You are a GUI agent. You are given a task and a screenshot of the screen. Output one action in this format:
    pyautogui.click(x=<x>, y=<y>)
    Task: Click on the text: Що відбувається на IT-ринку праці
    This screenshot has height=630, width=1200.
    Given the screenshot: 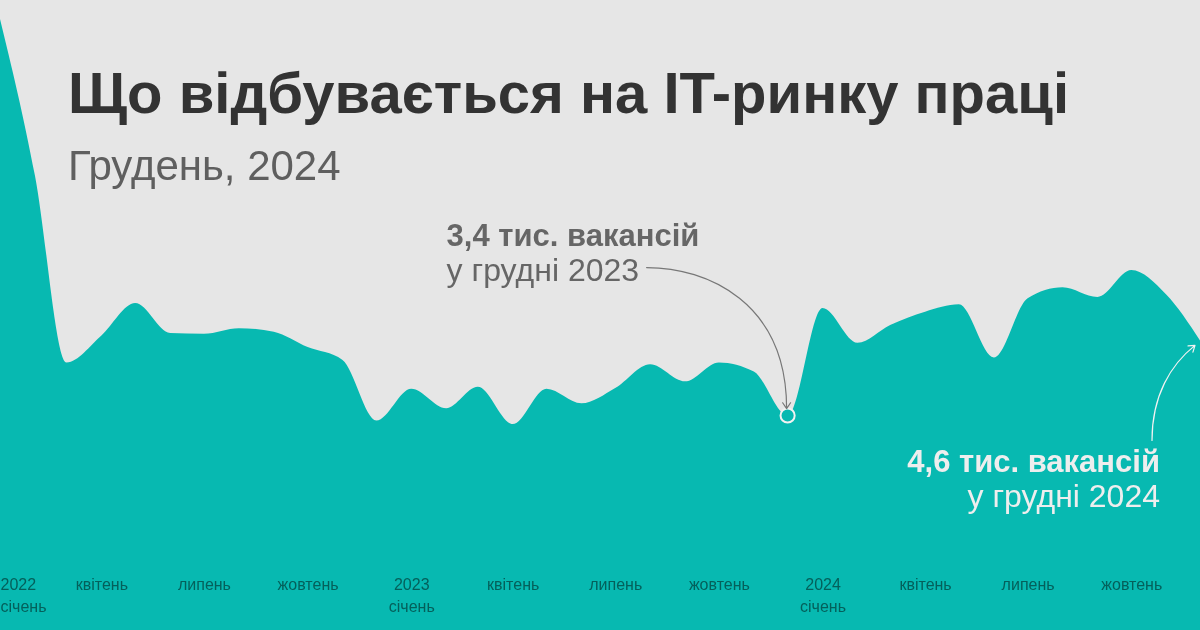 What is the action you would take?
    pyautogui.click(x=569, y=92)
    